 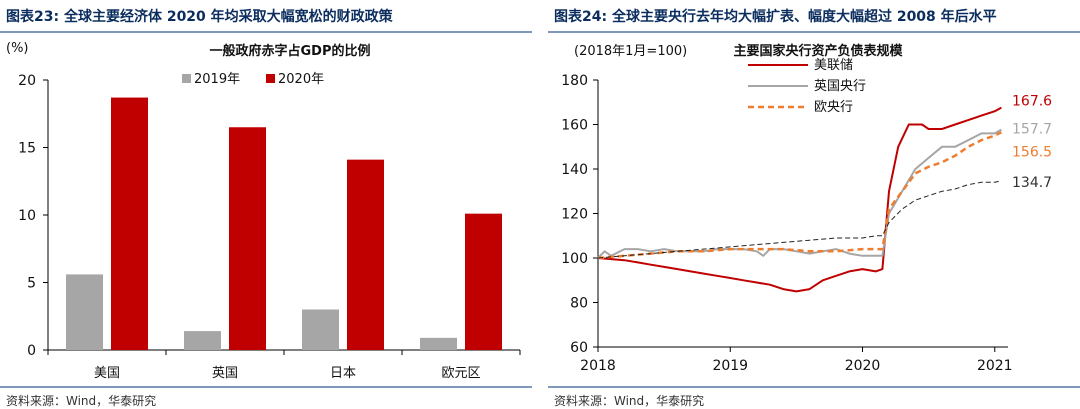 What do you see at coordinates (630, 51) in the screenshot?
I see `y-axis-label: (2018年1月=100)` at bounding box center [630, 51].